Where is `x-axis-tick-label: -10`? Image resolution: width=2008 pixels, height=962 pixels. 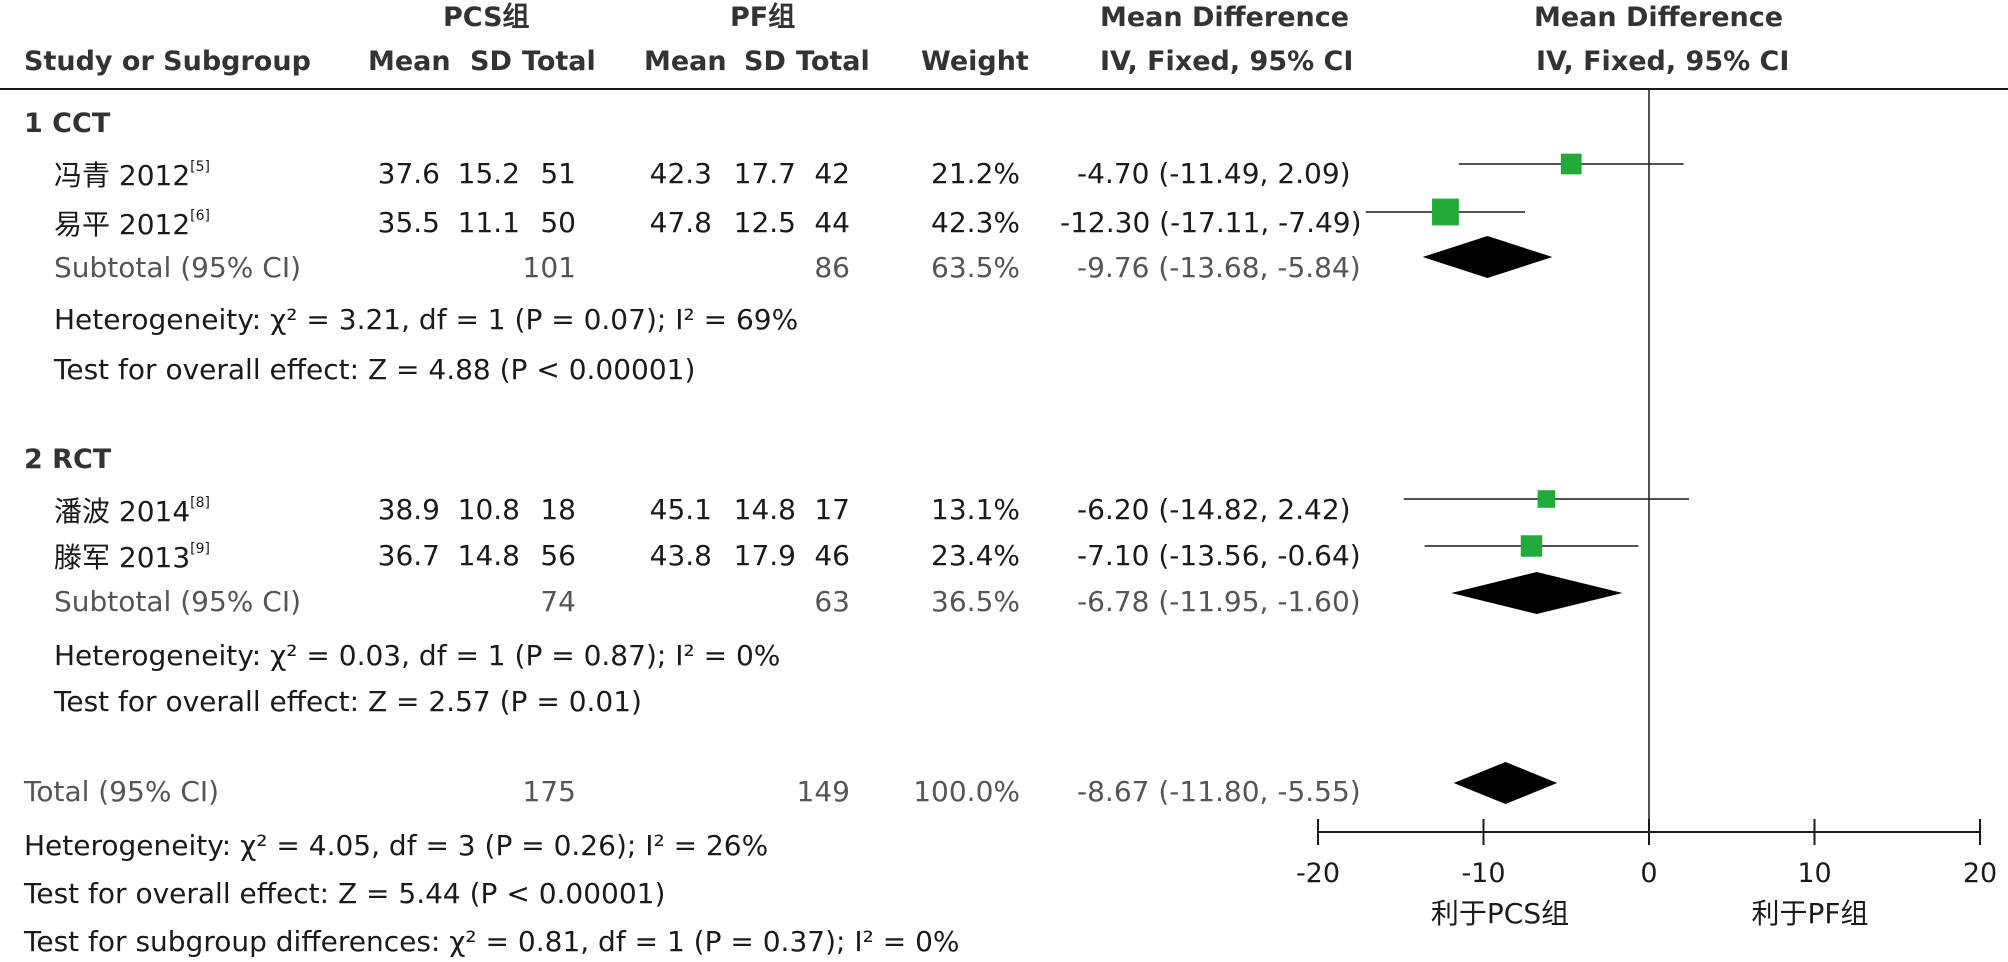
x-axis-tick-label: -10 is located at coordinates (1483, 873).